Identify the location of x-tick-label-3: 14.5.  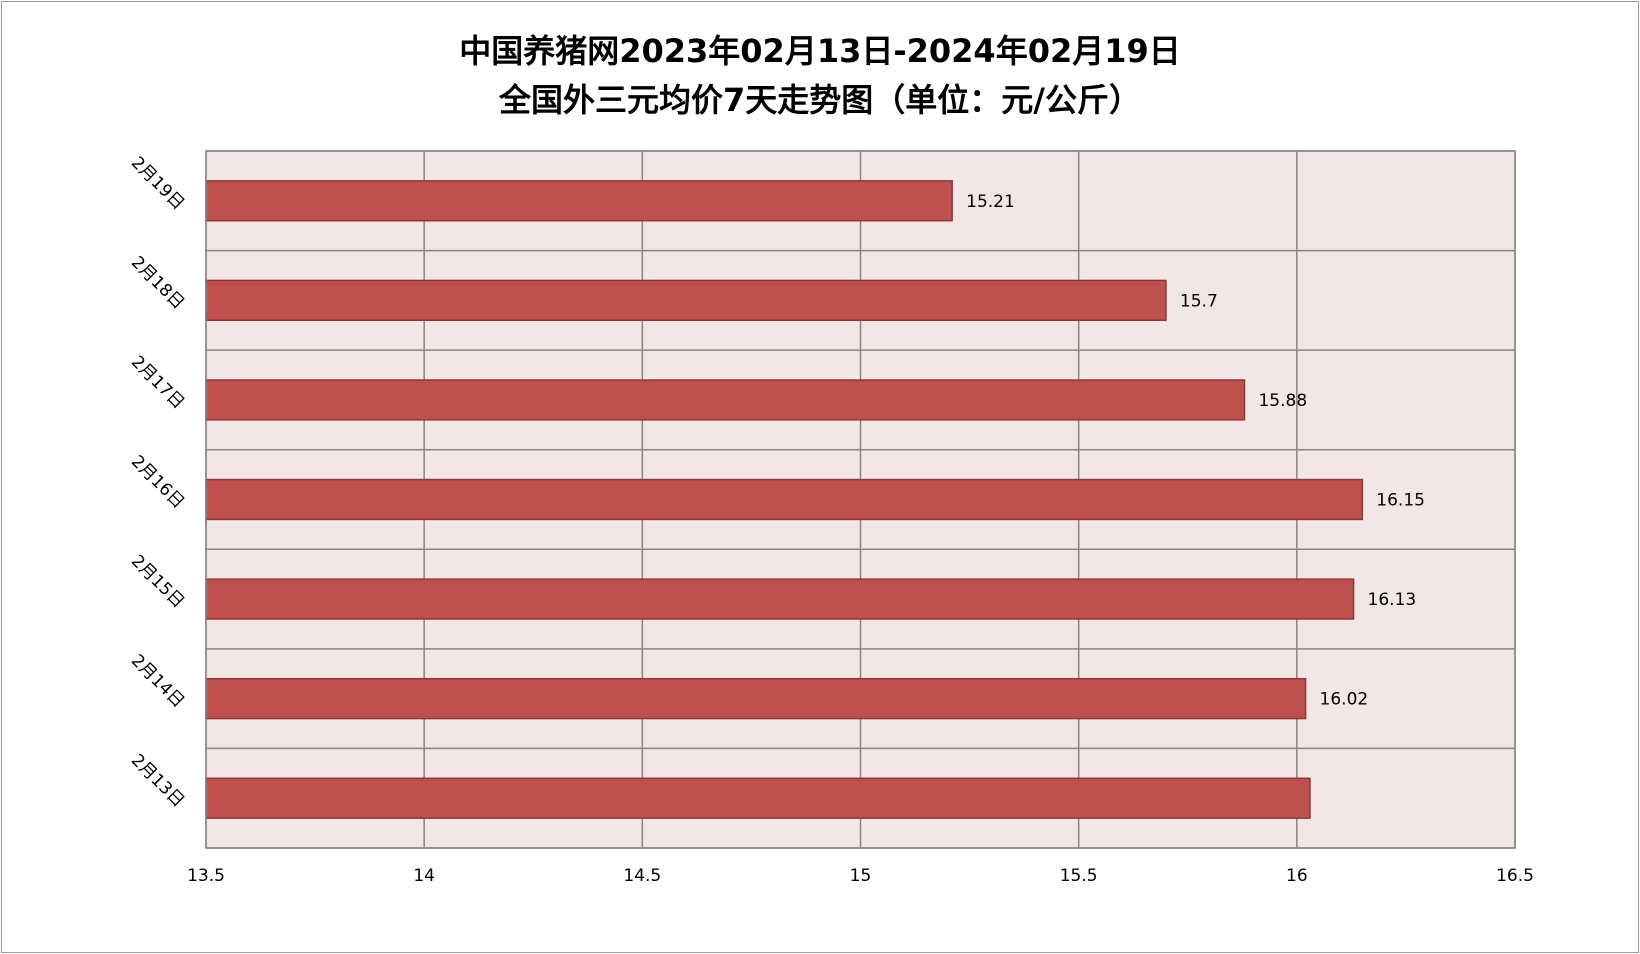
(642, 876).